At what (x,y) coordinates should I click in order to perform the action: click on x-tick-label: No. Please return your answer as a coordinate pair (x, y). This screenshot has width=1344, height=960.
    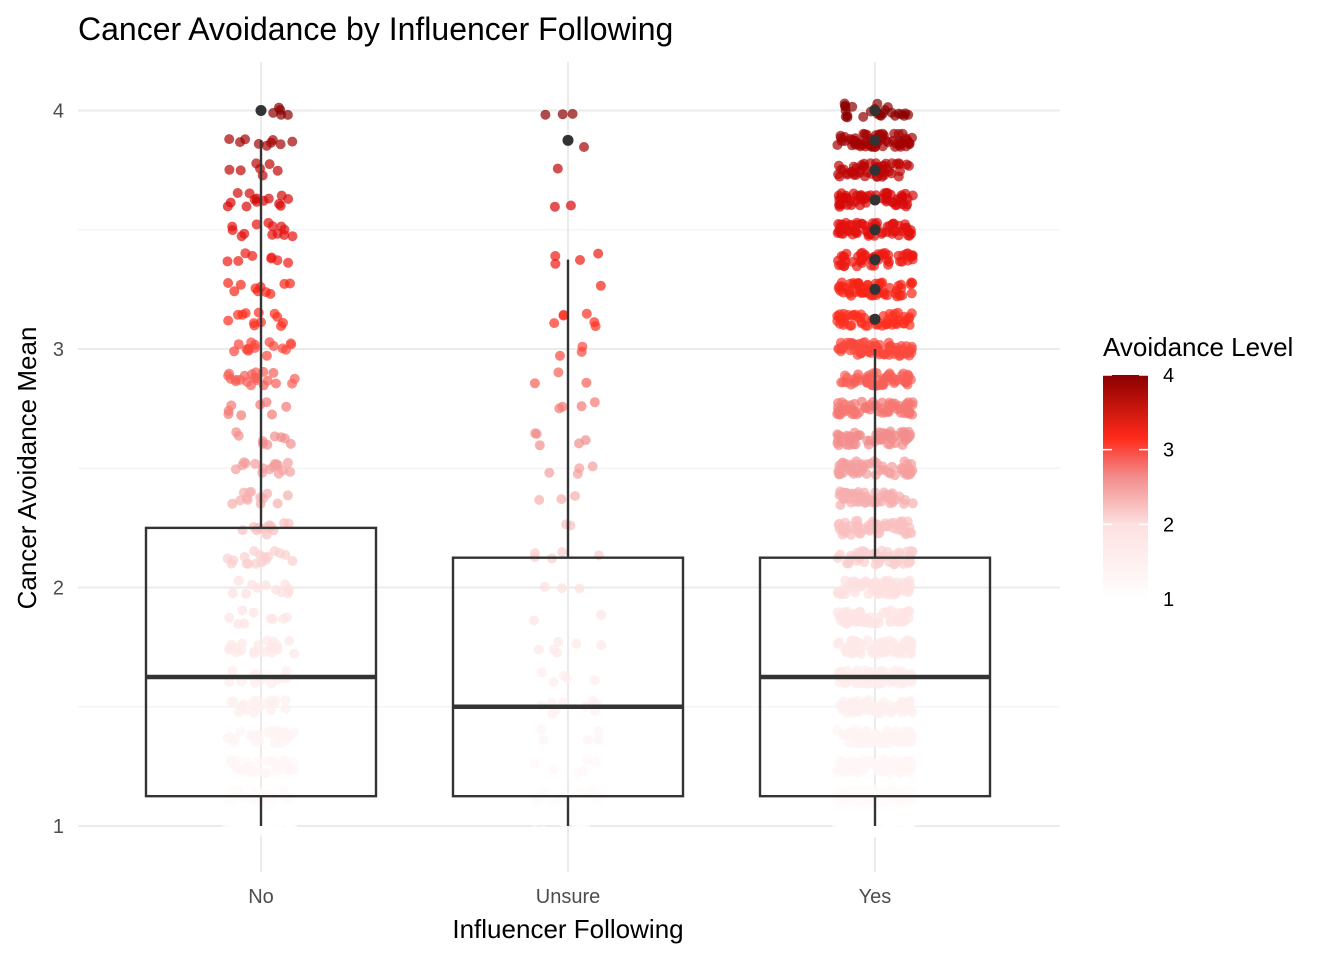
    Looking at the image, I should click on (261, 897).